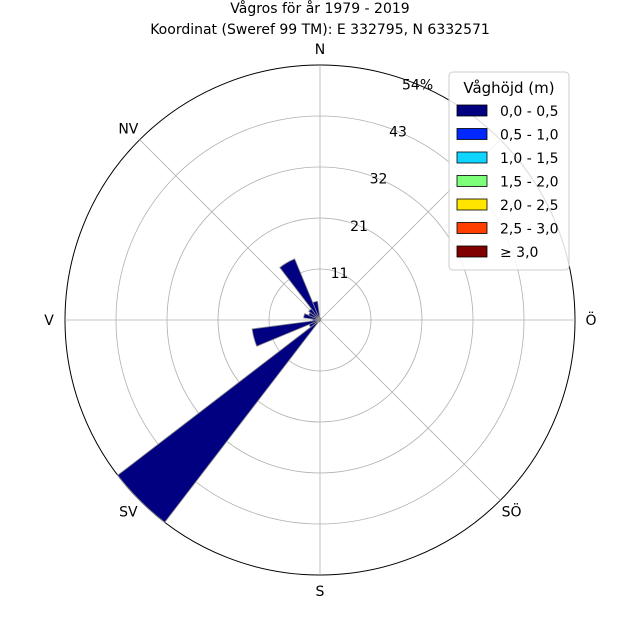  What do you see at coordinates (529, 183) in the screenshot?
I see `legend-label: 1,5 - 2,0` at bounding box center [529, 183].